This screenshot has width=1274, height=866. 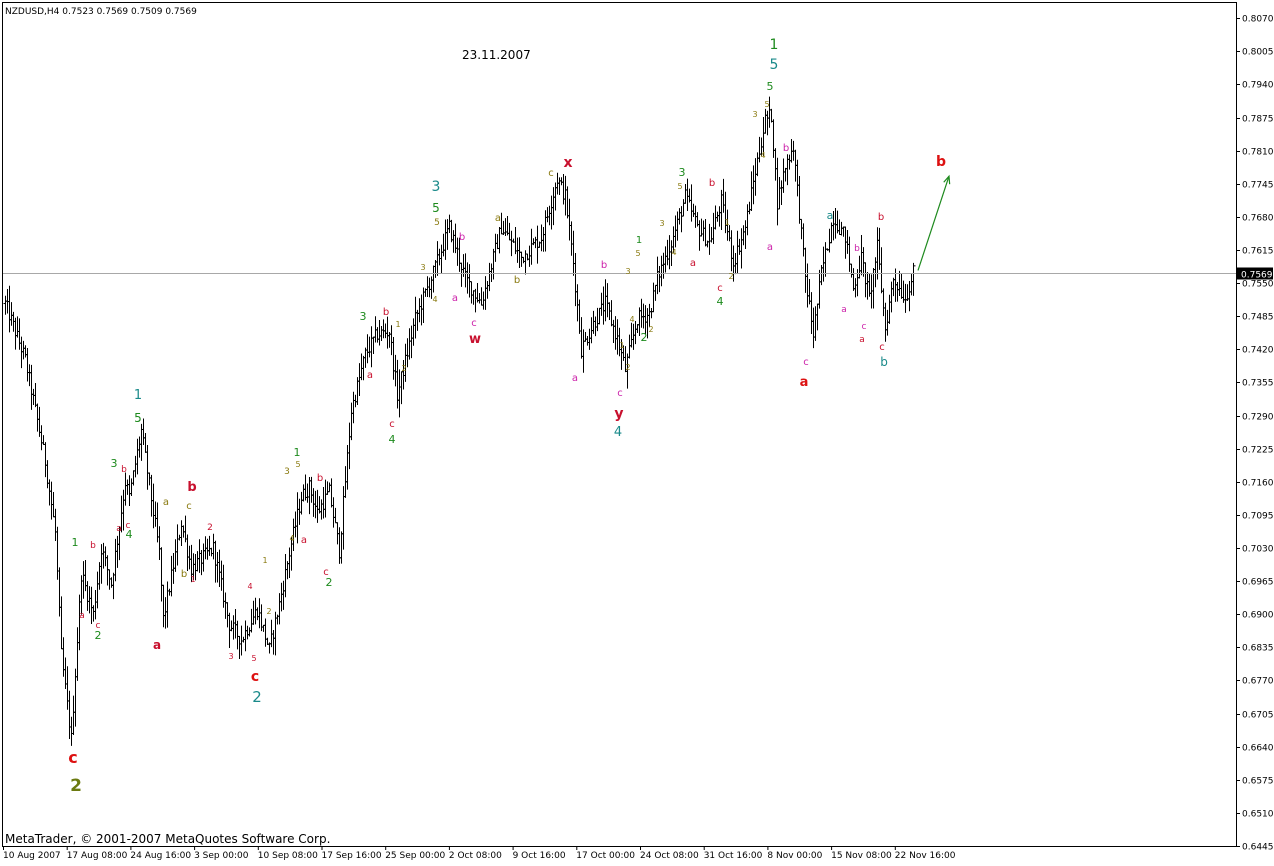 What do you see at coordinates (1258, 583) in the screenshot?
I see `y-tick-label: 0.6965` at bounding box center [1258, 583].